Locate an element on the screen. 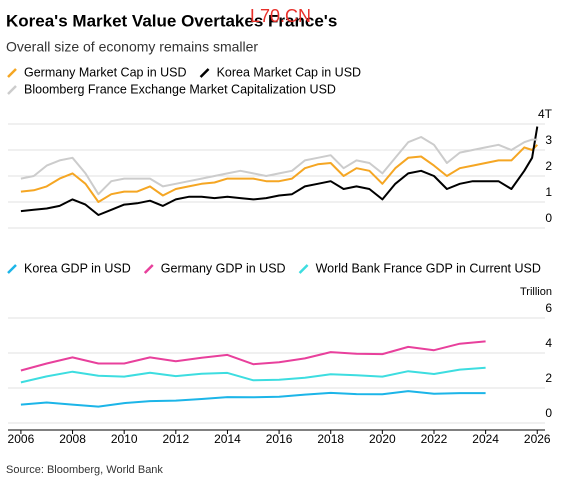  chart-title: Korea's Market Value Overtakes France's is located at coordinates (171, 20).